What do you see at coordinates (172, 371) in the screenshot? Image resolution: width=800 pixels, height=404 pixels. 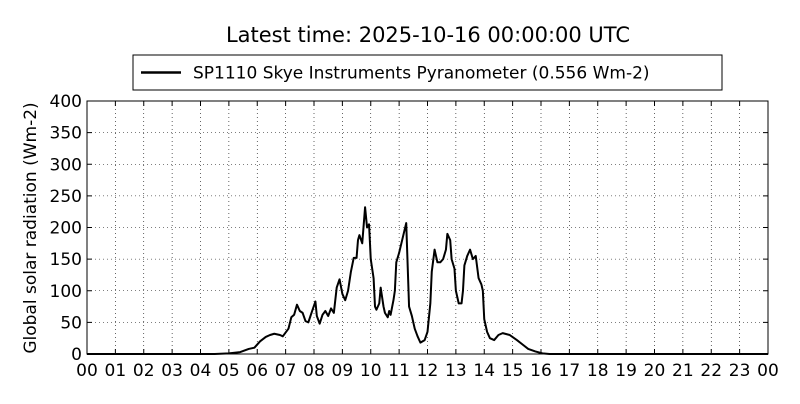 I see `x-tick-label: 03` at bounding box center [172, 371].